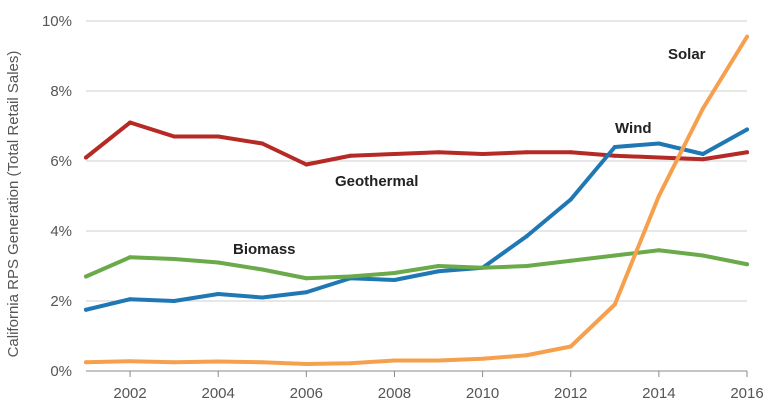 This screenshot has height=414, width=768. I want to click on geothermal-label: Geothermal, so click(376, 181).